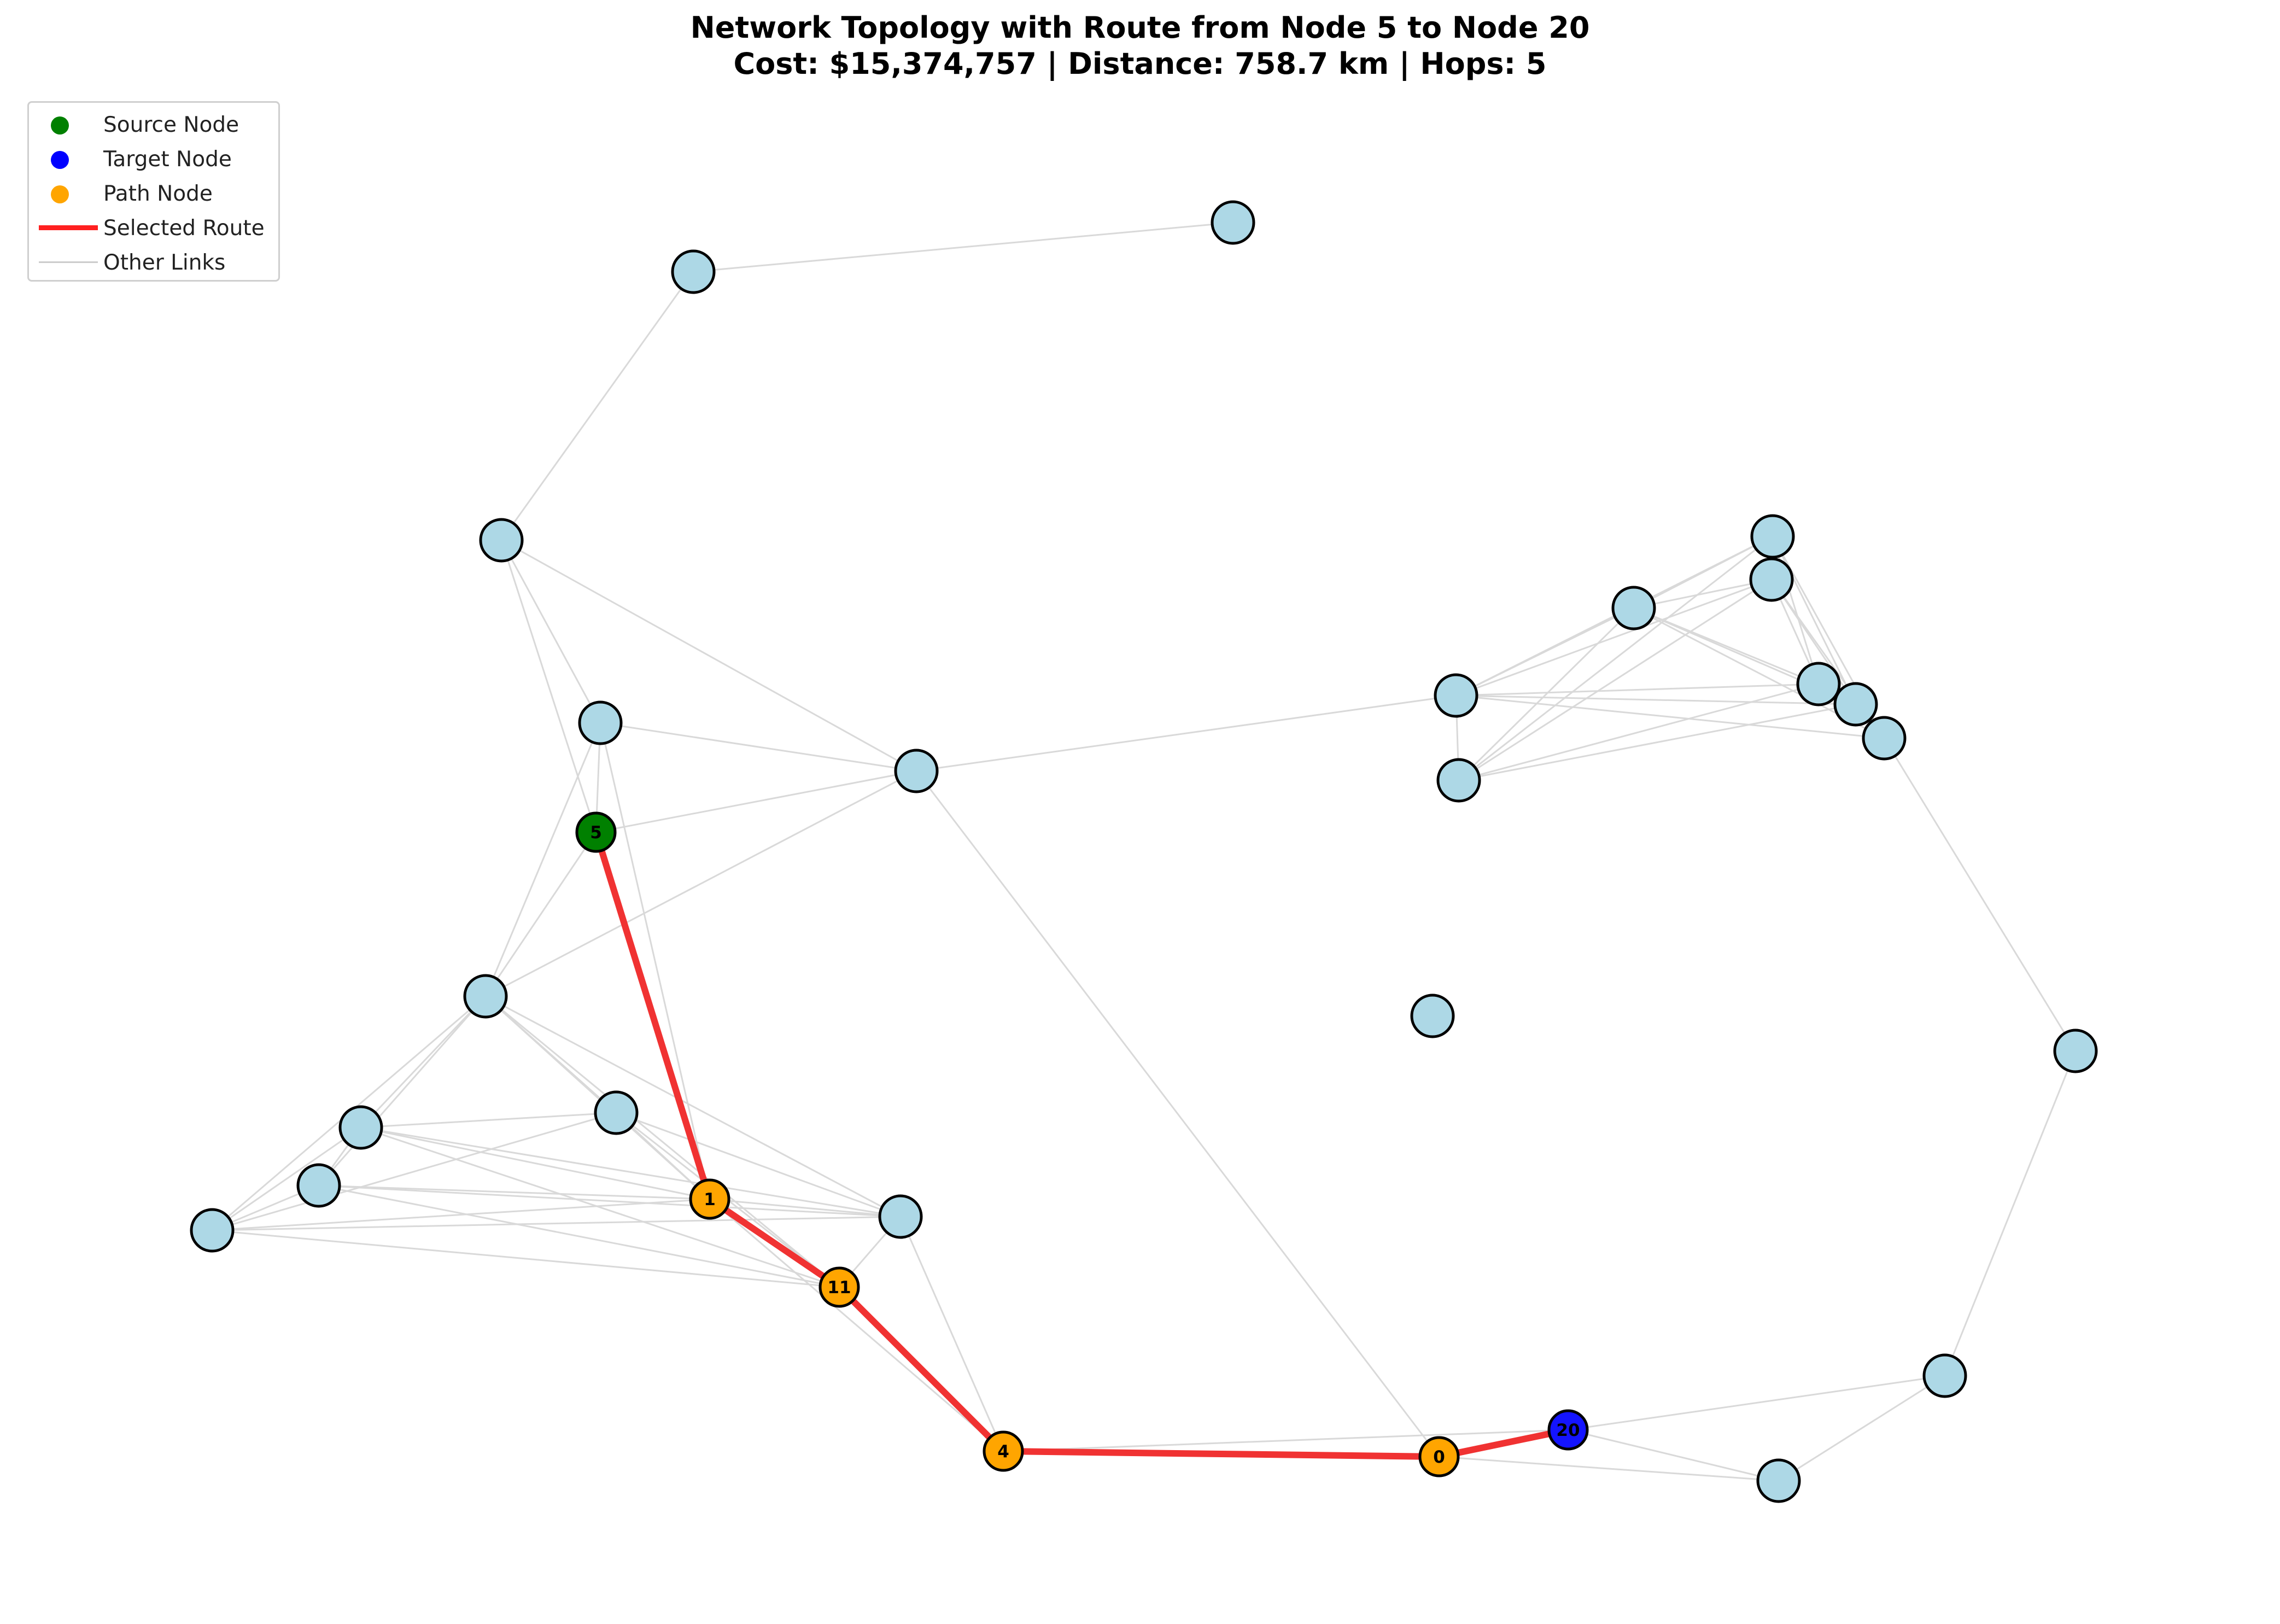 Image resolution: width=2280 pixels, height=1624 pixels. Describe the element at coordinates (1703, 572) in the screenshot. I see `link-r-l` at that location.